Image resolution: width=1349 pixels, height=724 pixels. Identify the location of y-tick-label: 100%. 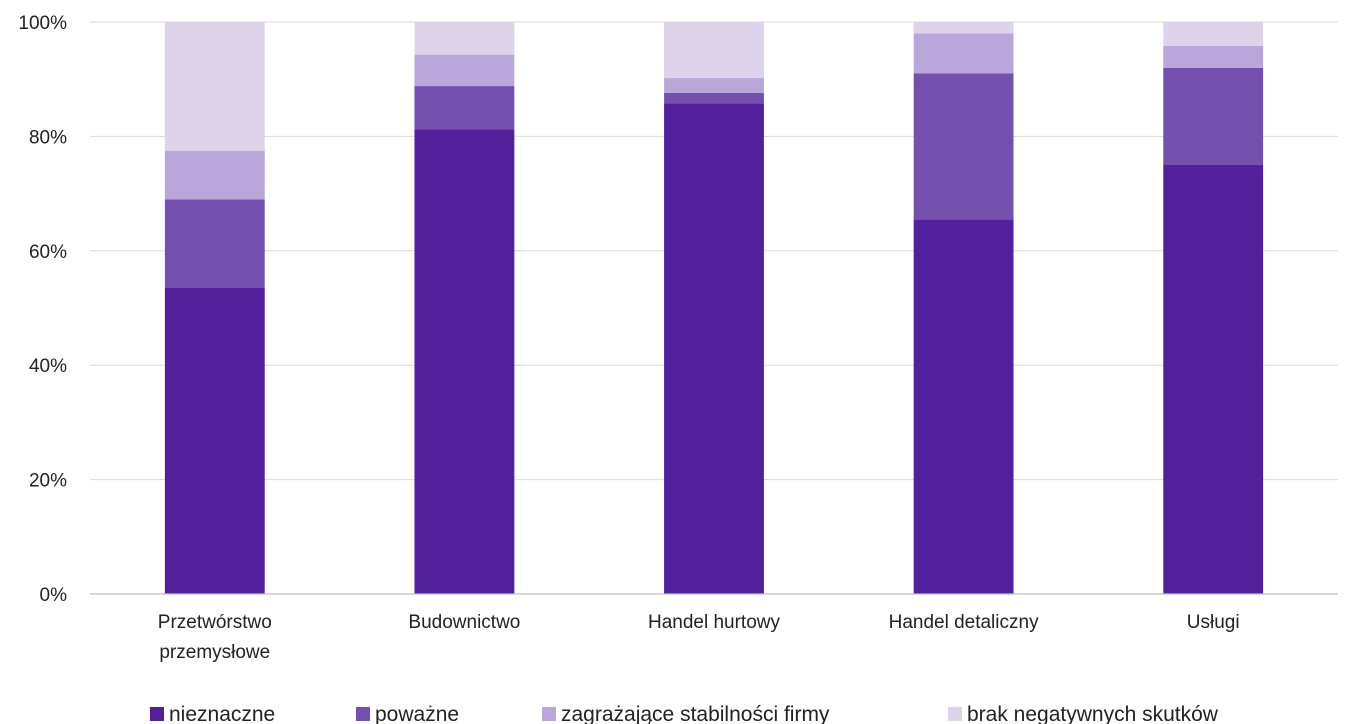
(42, 23).